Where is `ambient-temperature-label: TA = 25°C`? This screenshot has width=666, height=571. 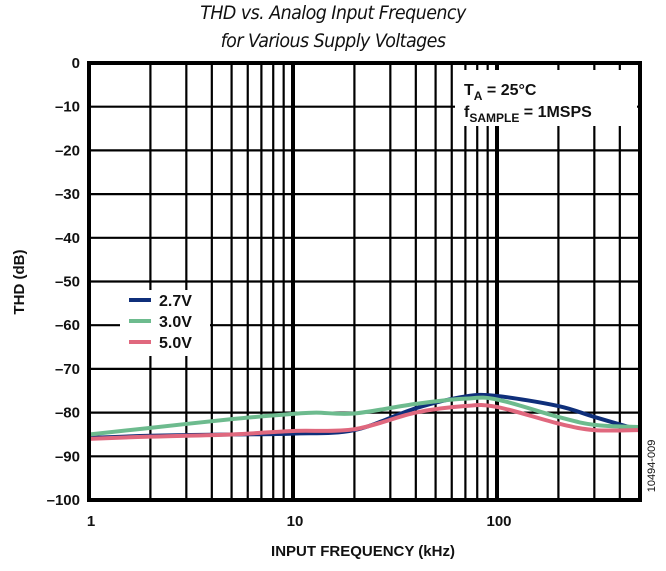
ambient-temperature-label: TA = 25°C is located at coordinates (500, 92).